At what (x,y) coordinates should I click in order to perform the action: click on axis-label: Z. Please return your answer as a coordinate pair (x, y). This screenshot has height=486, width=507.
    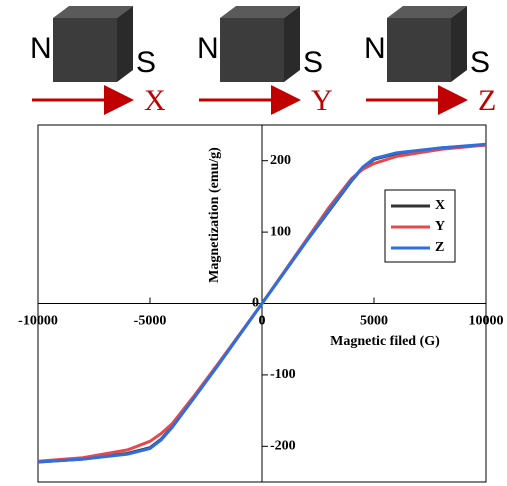
    Looking at the image, I should click on (487, 100).